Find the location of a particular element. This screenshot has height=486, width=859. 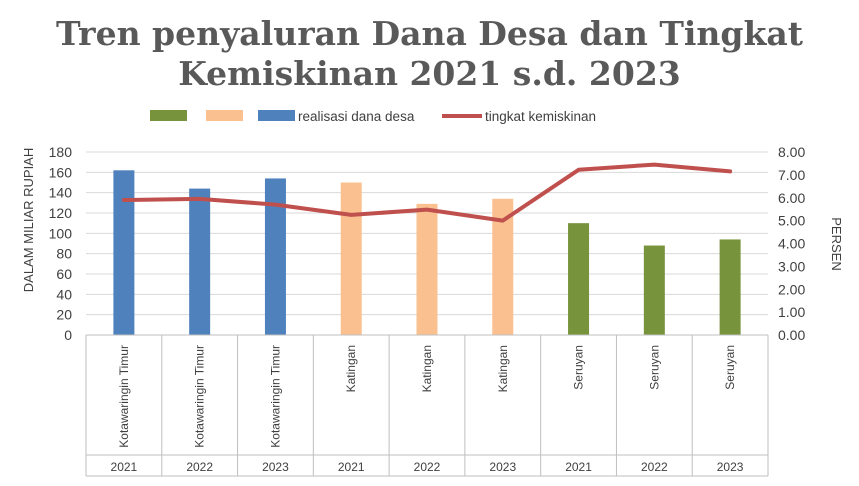

y2-tick-label: 0.00 is located at coordinates (791, 335).